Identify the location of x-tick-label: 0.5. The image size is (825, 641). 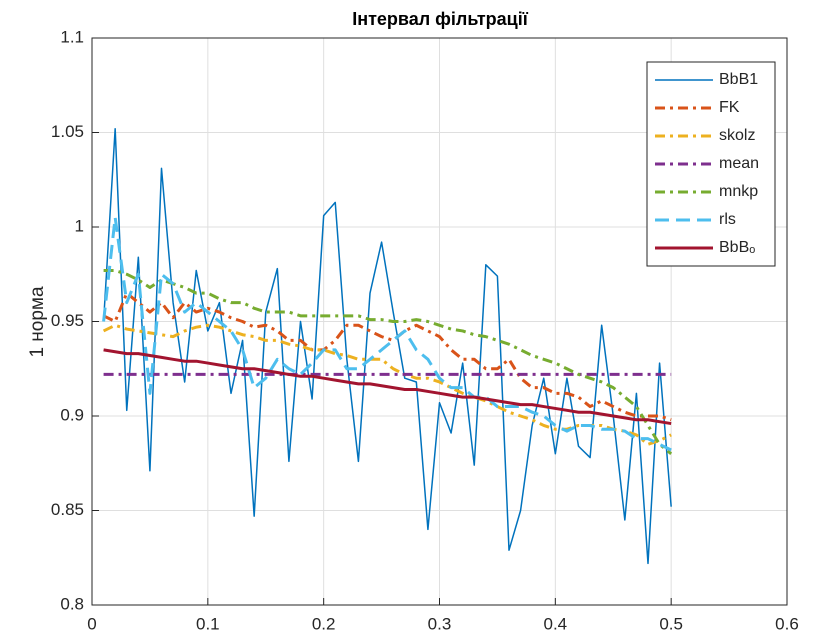
(671, 623).